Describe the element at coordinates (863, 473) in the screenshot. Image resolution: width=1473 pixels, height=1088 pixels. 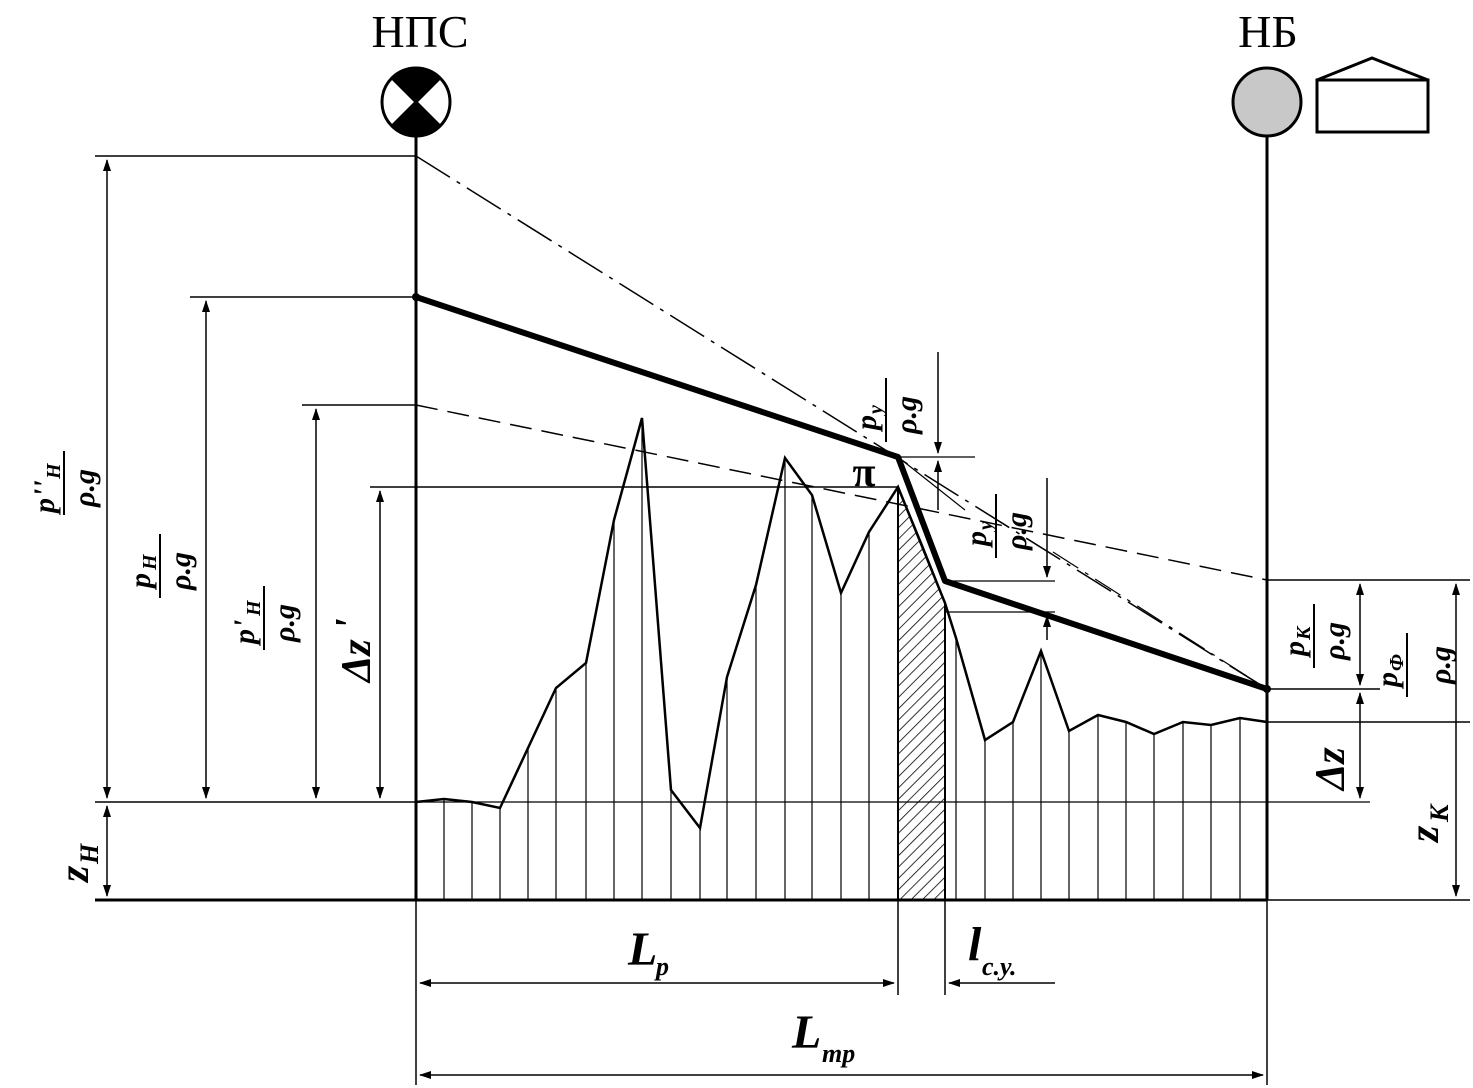
I see `pass-point-label: π` at that location.